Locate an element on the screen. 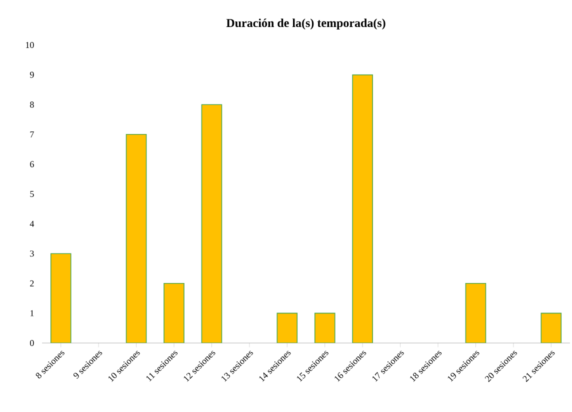 Image resolution: width=572 pixels, height=412 pixels. y-tick-label: 4 is located at coordinates (32, 223).